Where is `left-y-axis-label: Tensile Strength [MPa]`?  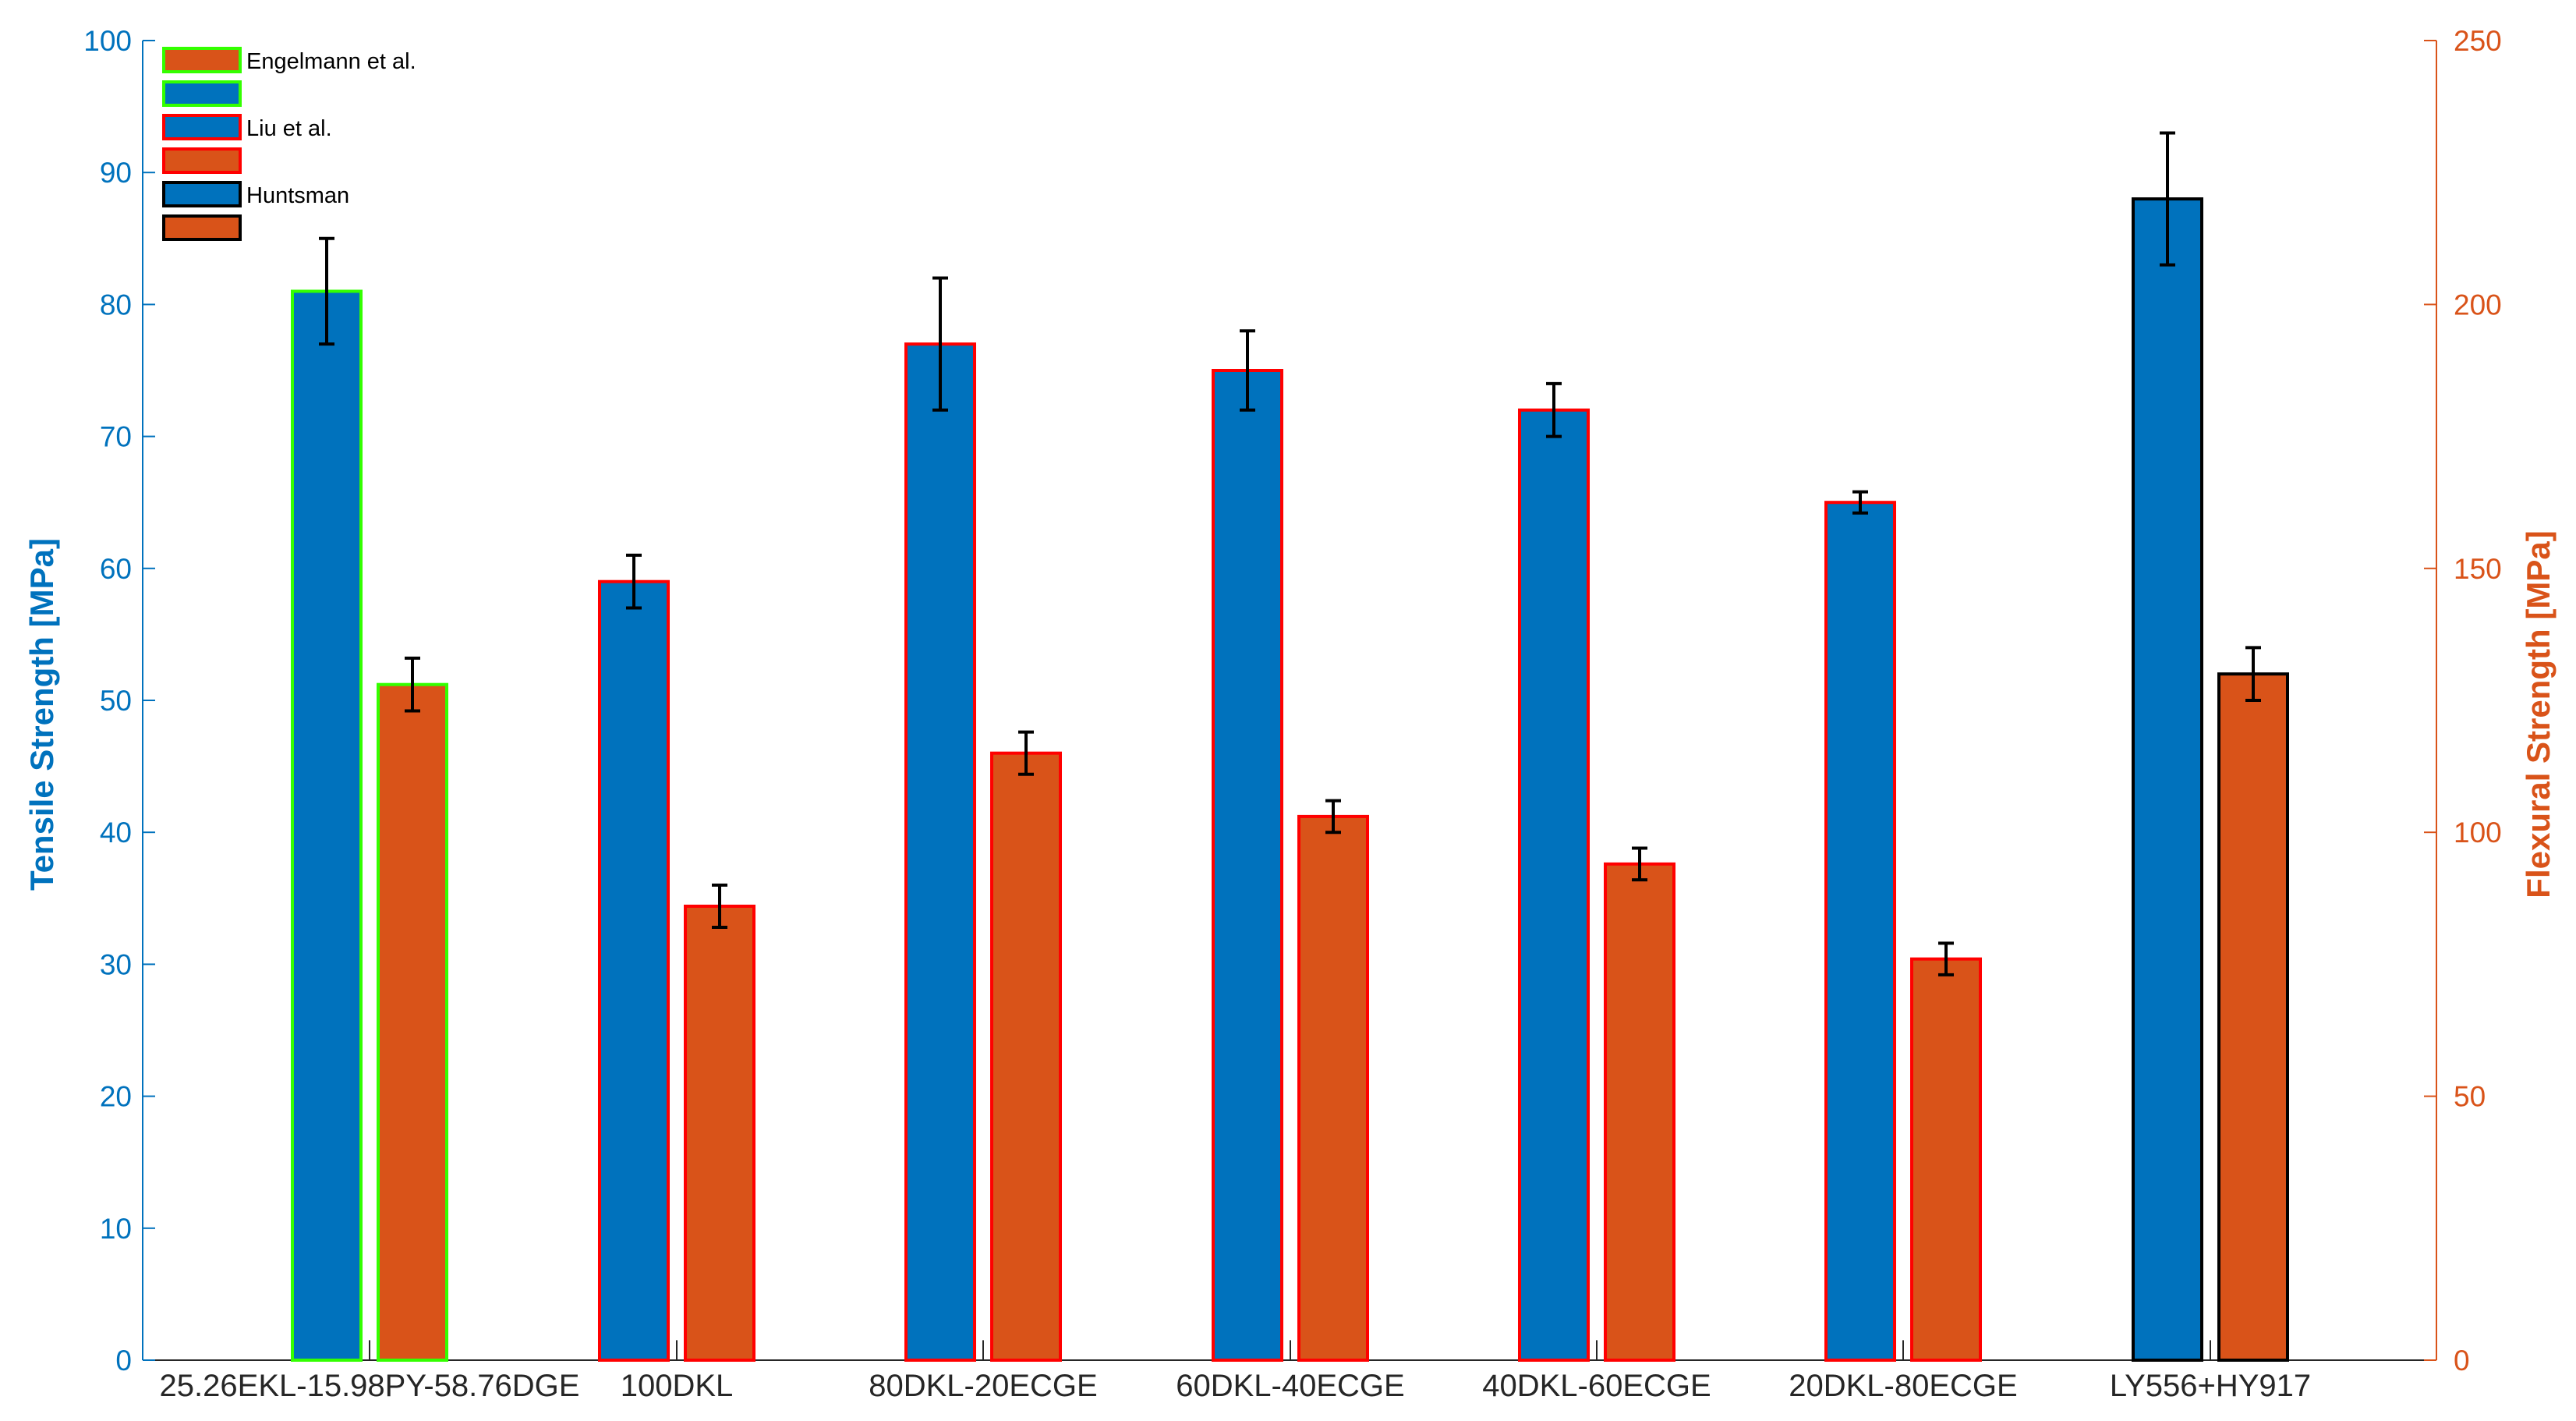
left-y-axis-label: Tensile Strength [MPa] is located at coordinates (41, 714).